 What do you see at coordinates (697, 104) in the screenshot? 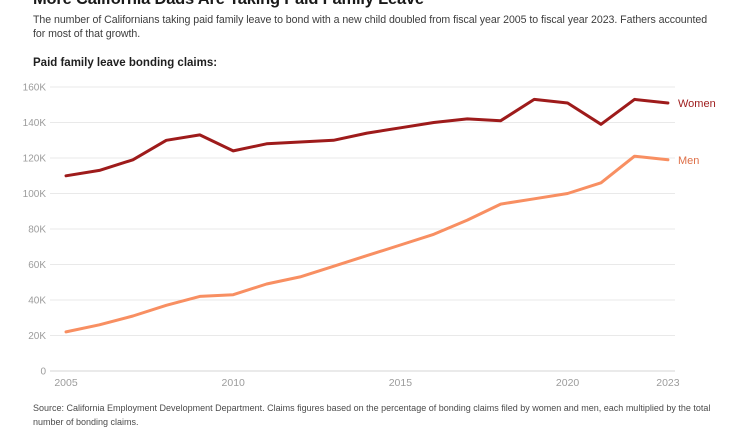
I see `series-label-women: Women` at bounding box center [697, 104].